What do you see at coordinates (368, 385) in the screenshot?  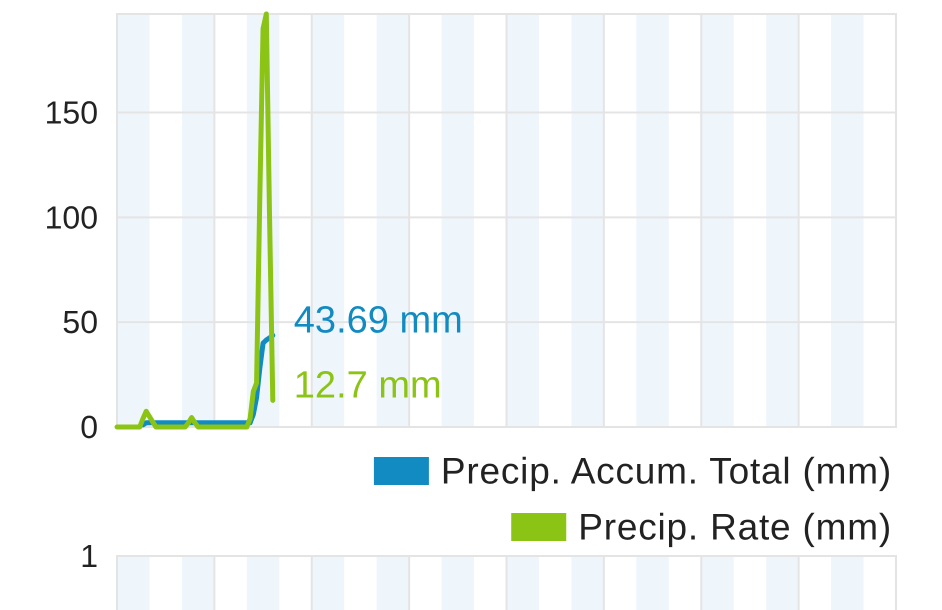 I see `data-label: 12.7 mm` at bounding box center [368, 385].